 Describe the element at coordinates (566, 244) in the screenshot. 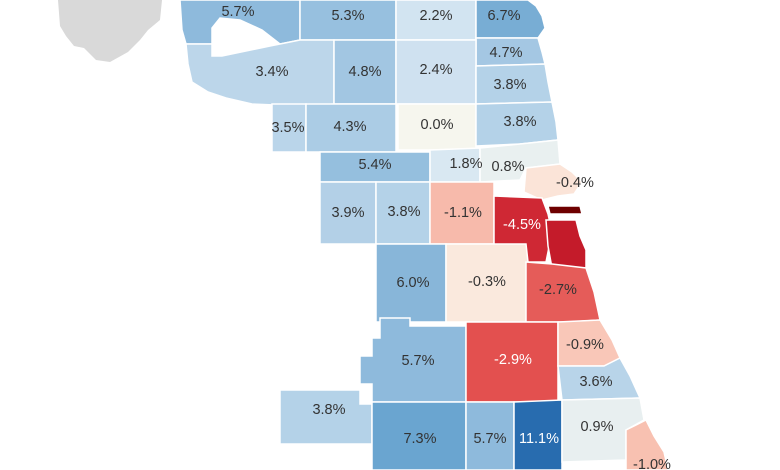

I see `region-near-south` at that location.